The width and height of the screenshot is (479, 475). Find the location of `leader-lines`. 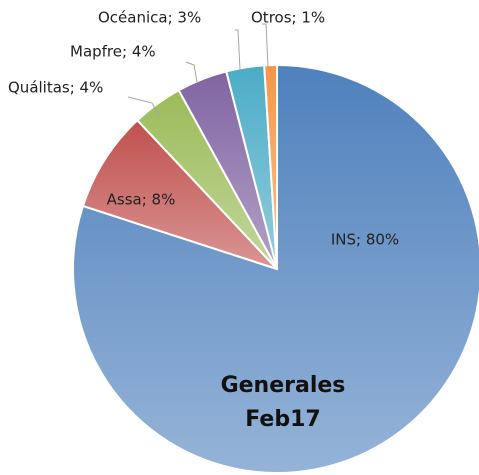

leader-lines is located at coordinates (198, 71).